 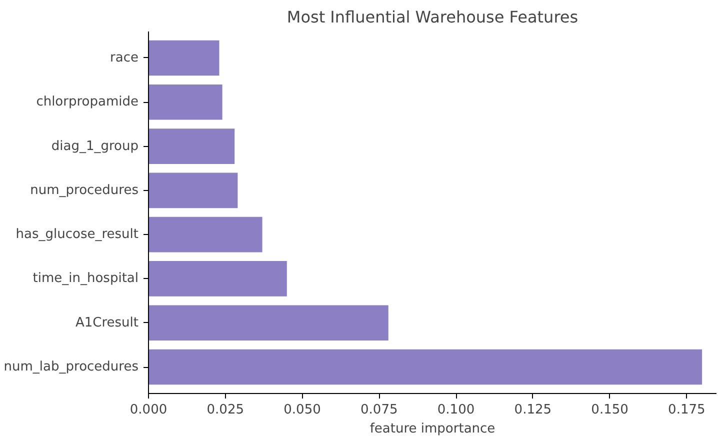 I want to click on y-tick-label: A1Cresult, so click(x=107, y=322).